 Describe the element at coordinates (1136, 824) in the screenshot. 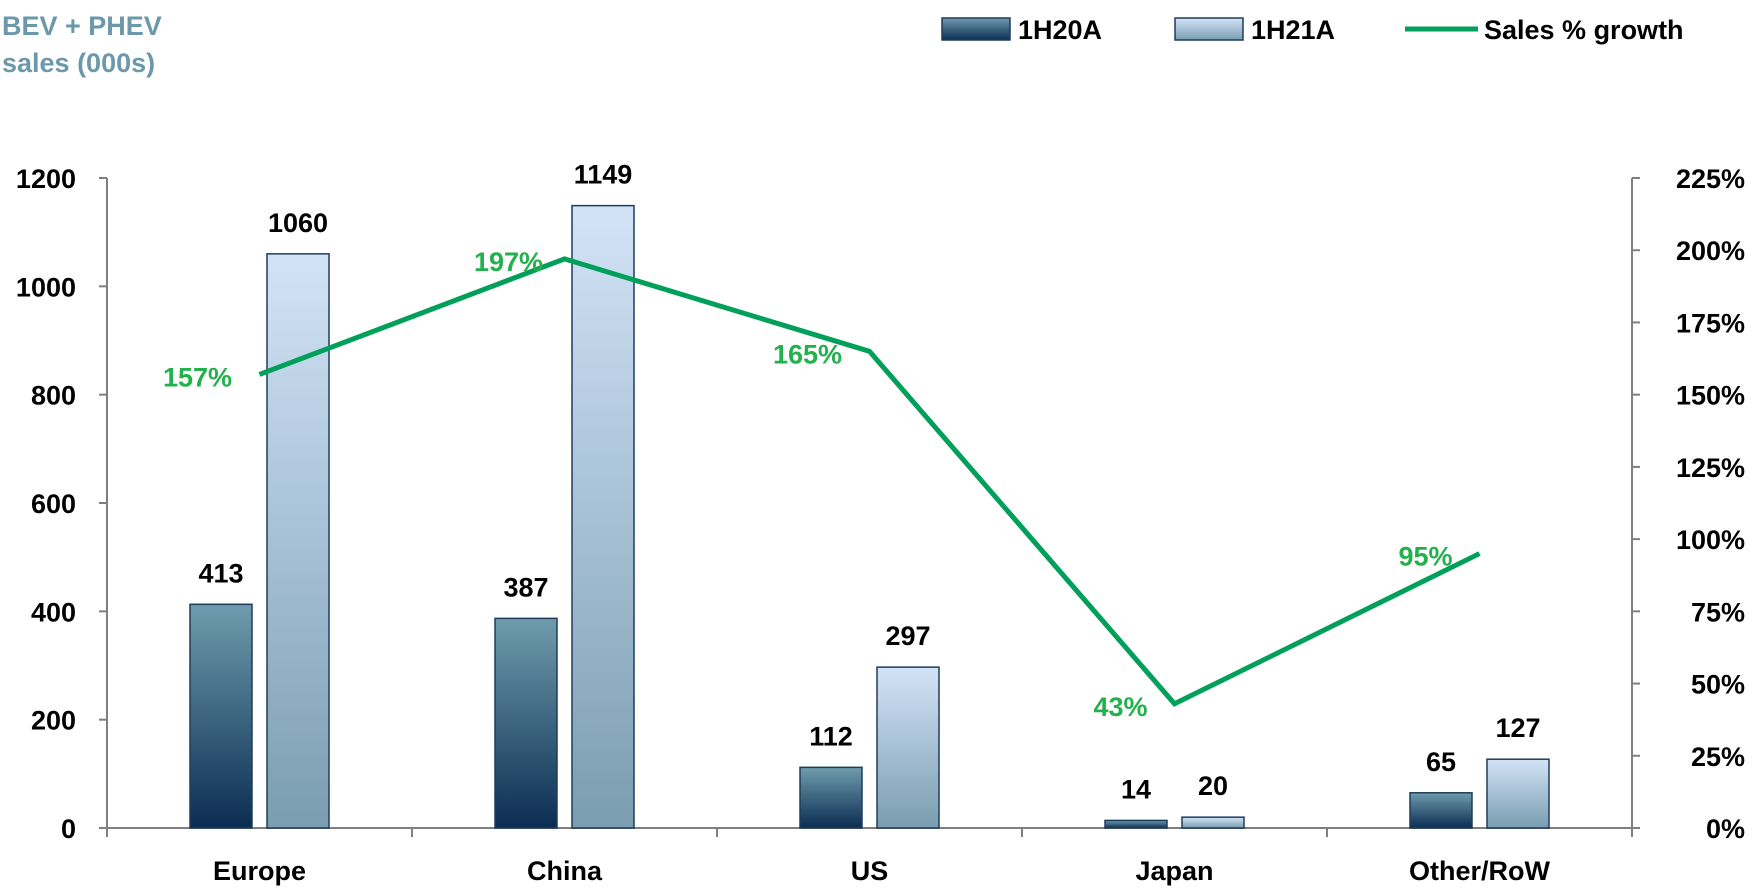

I see `bar-1h20a-japan` at that location.